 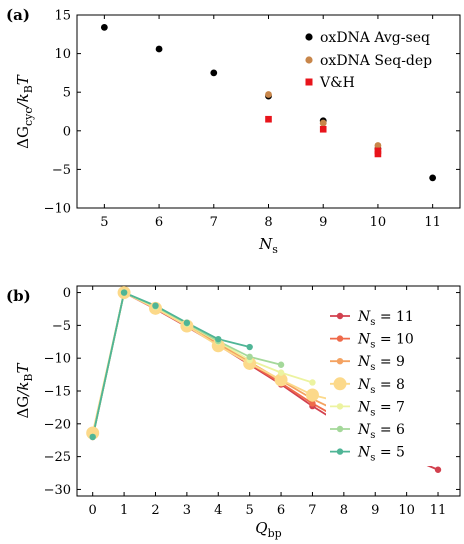 What do you see at coordinates (57, 209) in the screenshot?
I see `panel-a-ytick-label: −10` at bounding box center [57, 209].